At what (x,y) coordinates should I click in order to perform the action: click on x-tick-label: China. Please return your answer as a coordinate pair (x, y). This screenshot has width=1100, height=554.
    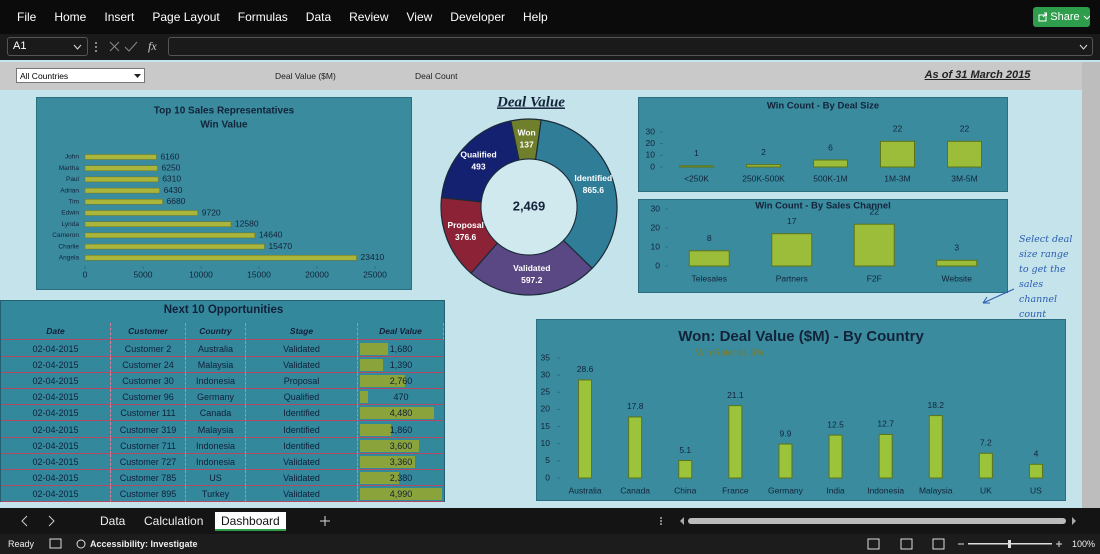
    Looking at the image, I should click on (685, 490).